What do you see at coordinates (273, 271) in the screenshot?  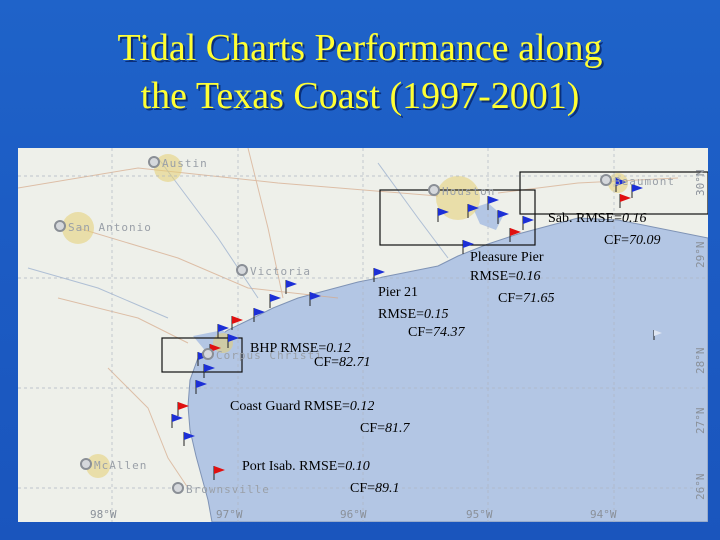 I see `city-victoria: Victoria` at bounding box center [273, 271].